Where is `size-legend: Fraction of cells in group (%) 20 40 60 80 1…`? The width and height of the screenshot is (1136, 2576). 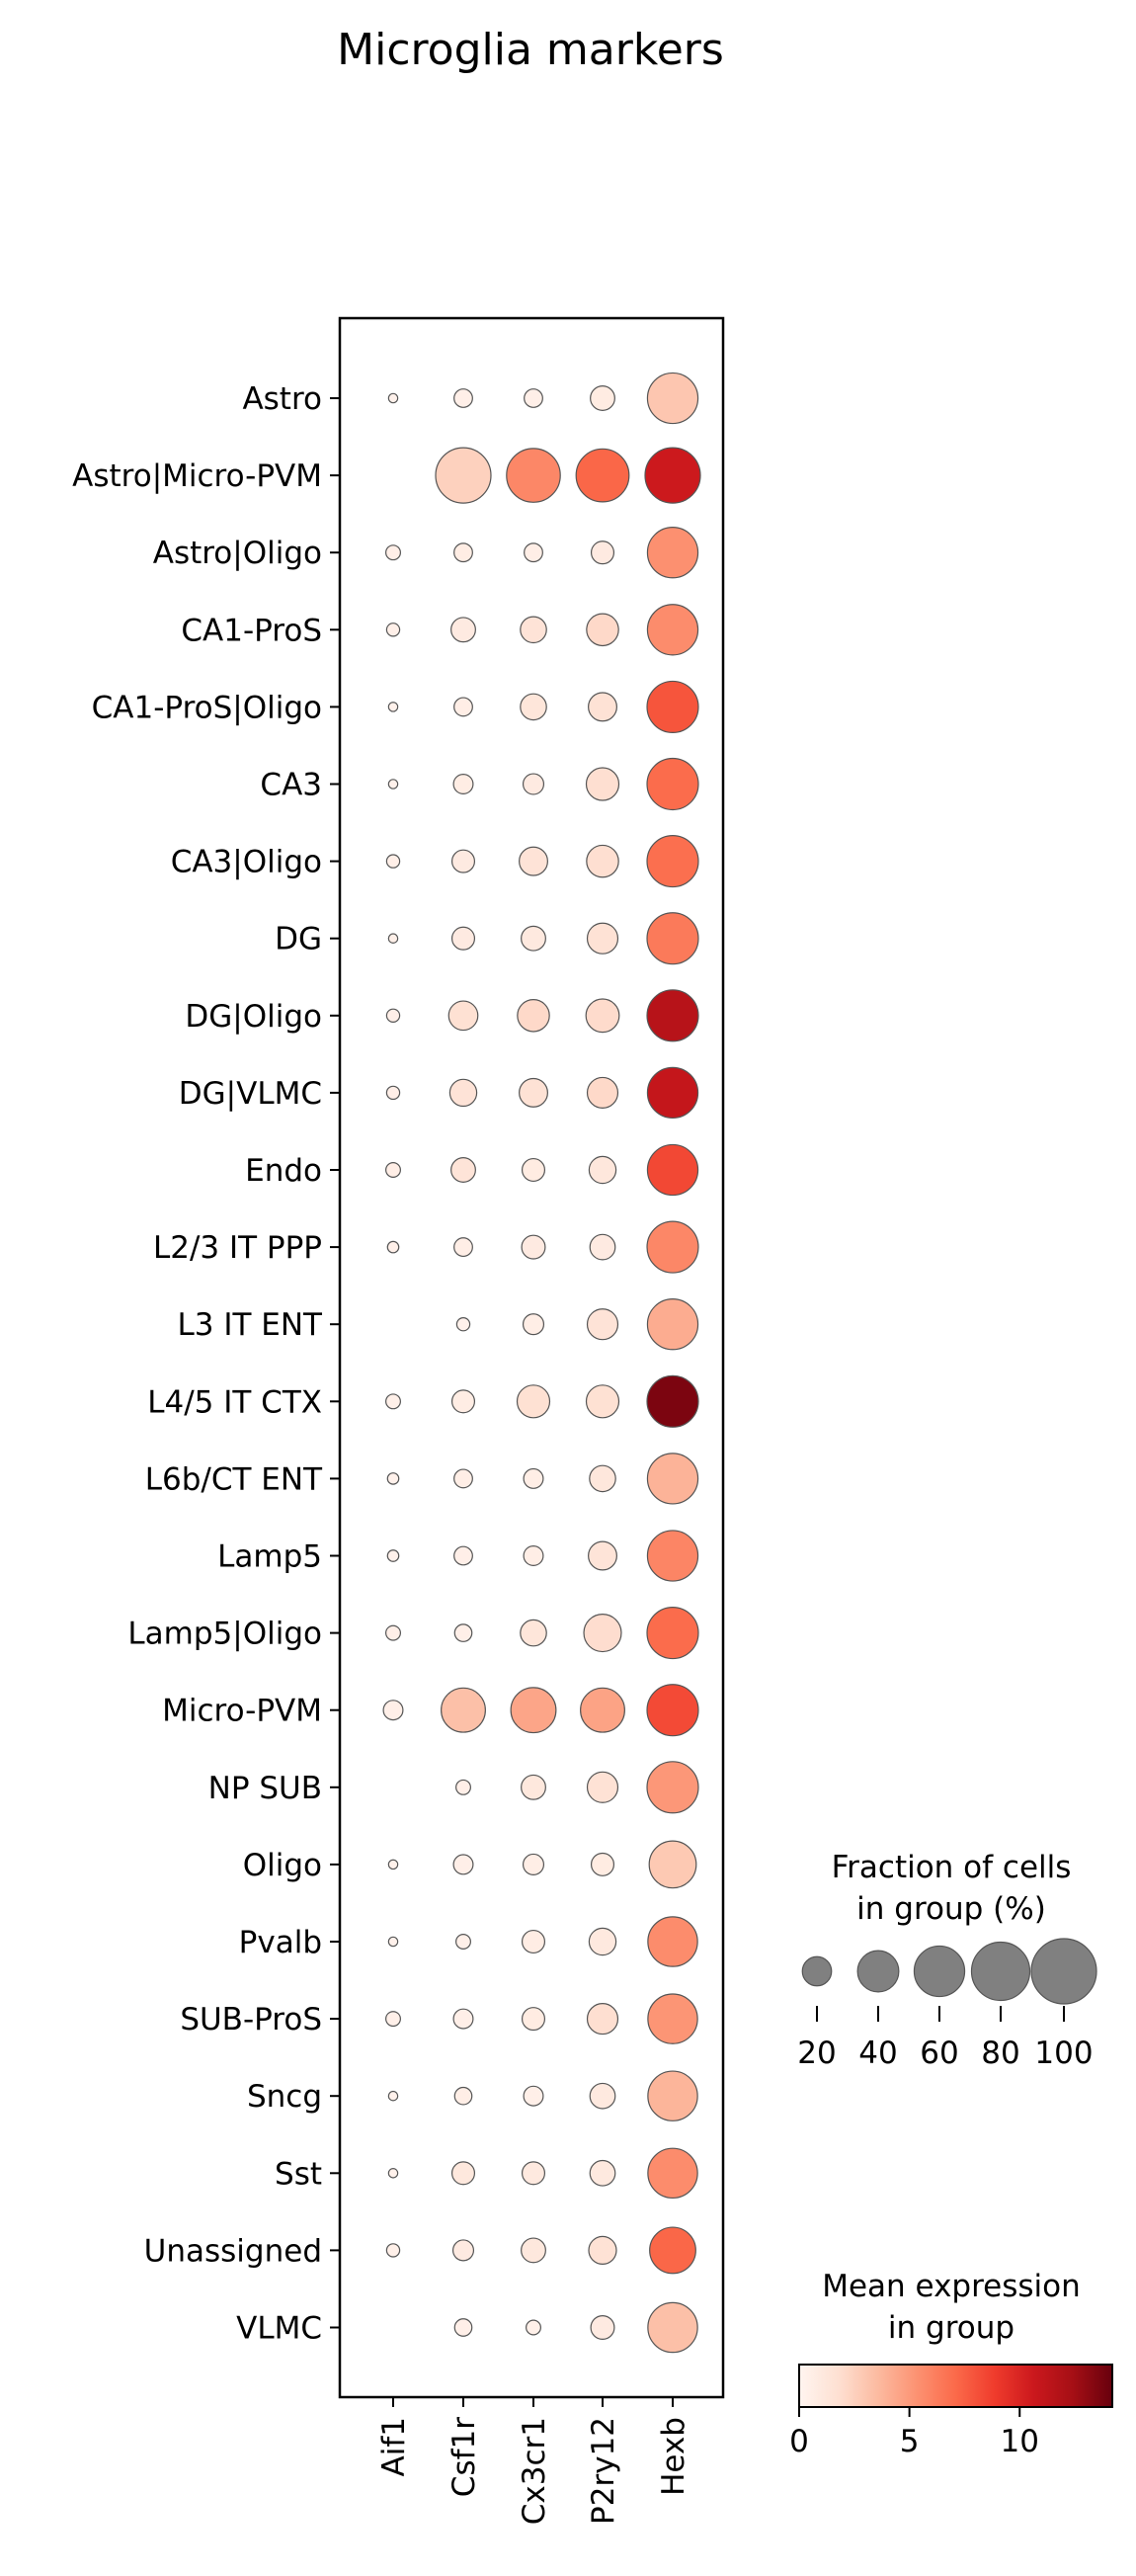
size-legend: Fraction of cells in group (%) 20 40 60 80 1… is located at coordinates (947, 1960).